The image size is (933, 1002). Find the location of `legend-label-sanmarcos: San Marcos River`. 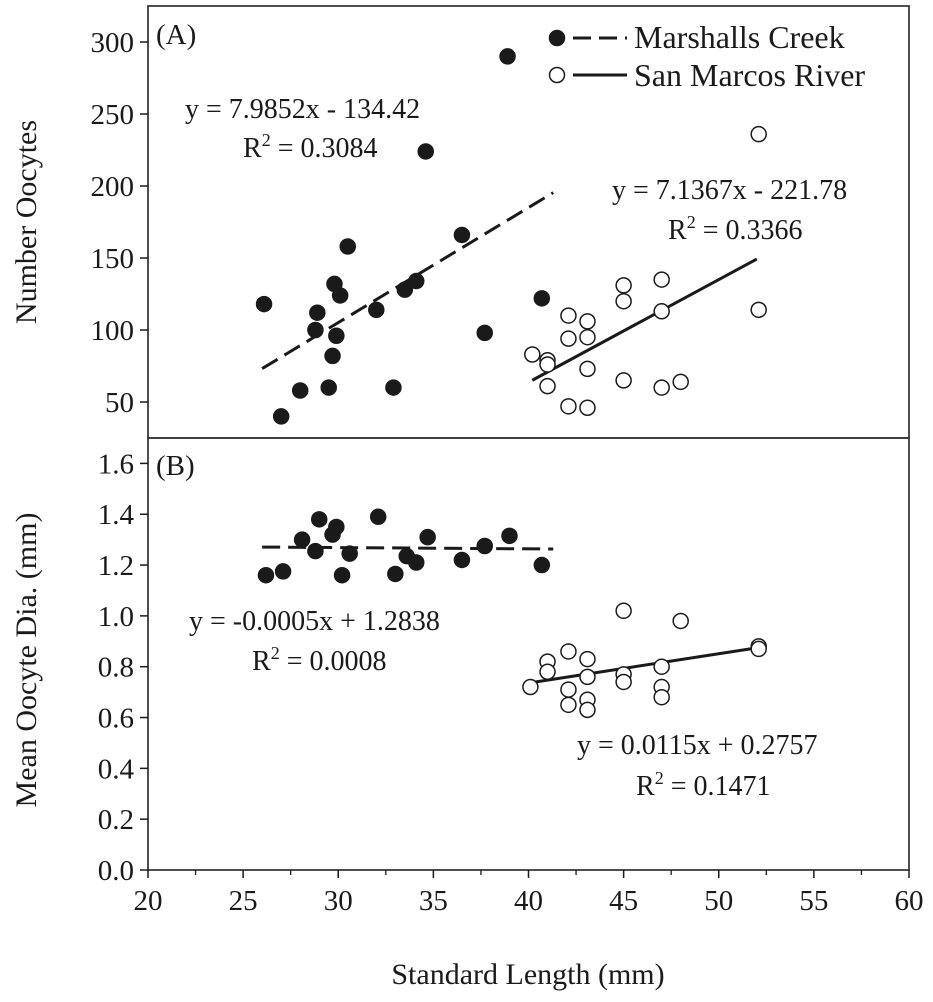

legend-label-sanmarcos: San Marcos River is located at coordinates (749, 75).